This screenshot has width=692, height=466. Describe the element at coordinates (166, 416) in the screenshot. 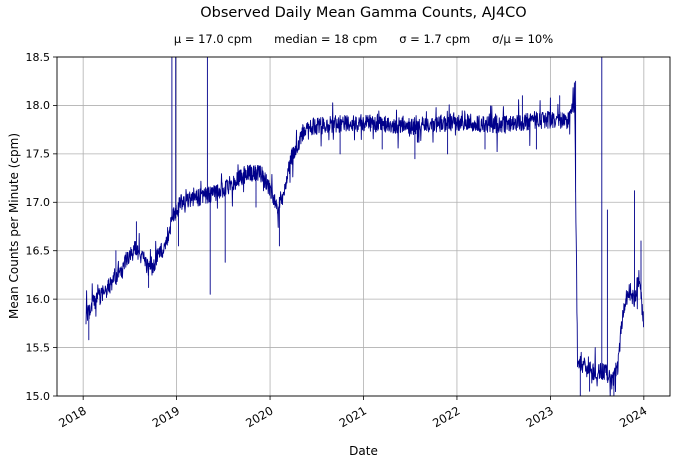

I see `x-tick-label: 2019` at that location.